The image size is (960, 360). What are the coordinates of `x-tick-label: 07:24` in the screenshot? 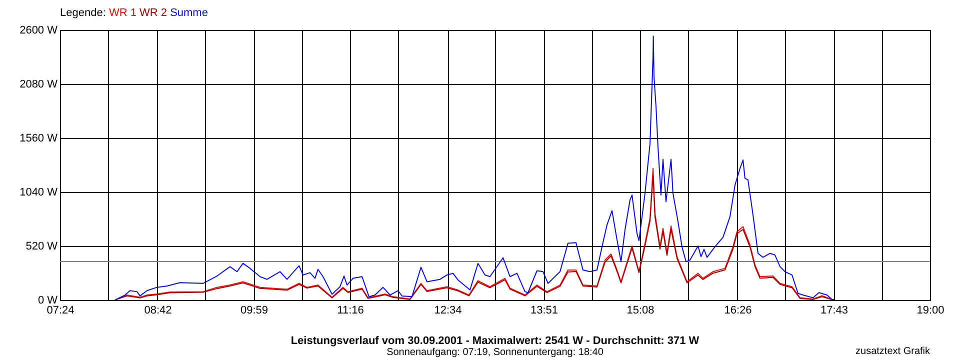 It's located at (60, 310).